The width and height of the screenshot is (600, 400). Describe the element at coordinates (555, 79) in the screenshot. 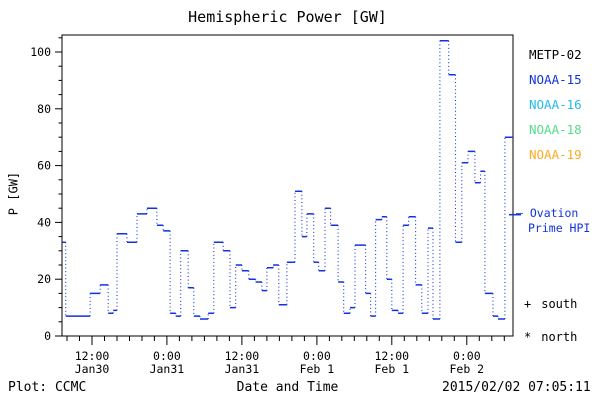

I see `legend-item-noaa15: NOAA-15` at that location.